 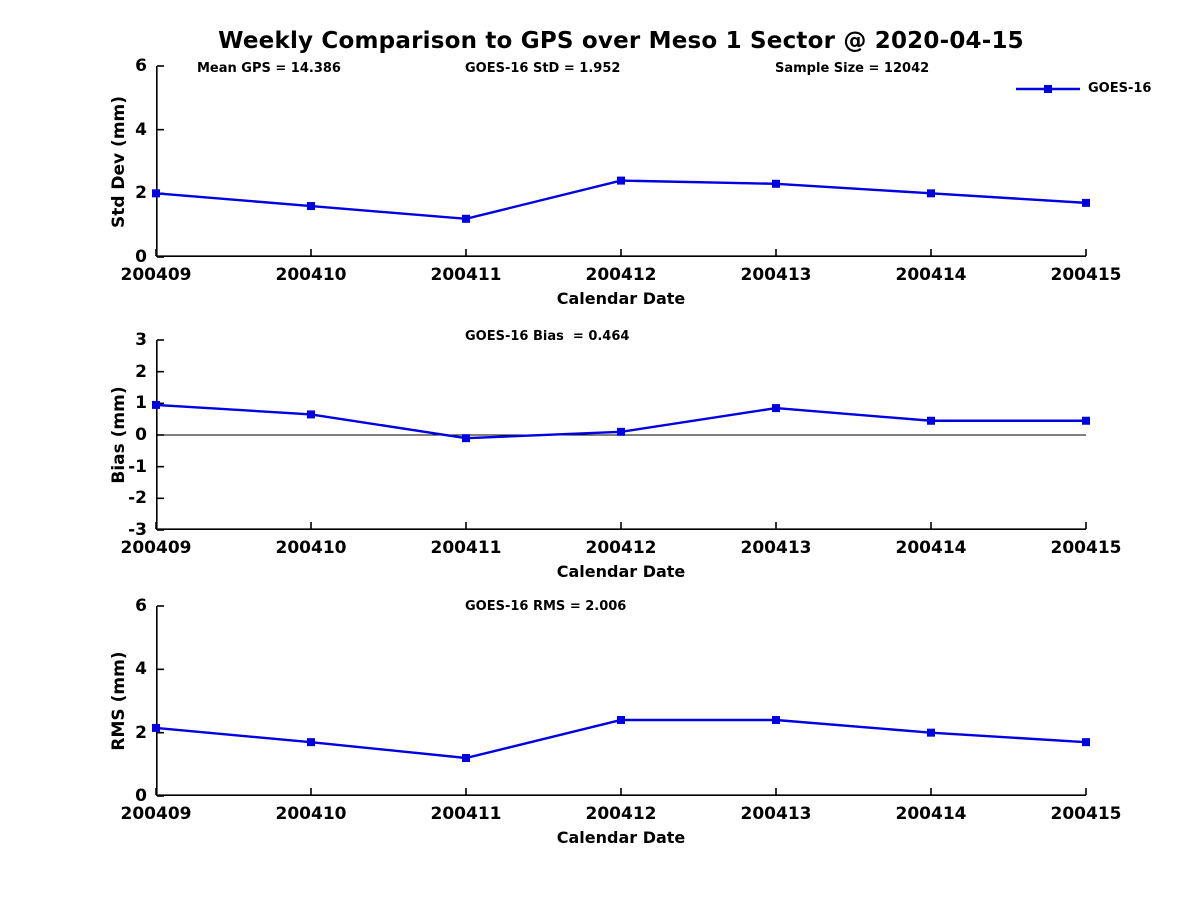 I want to click on annotation-goes16-bias: GOES-16 Bias = 0.464, so click(x=547, y=336).